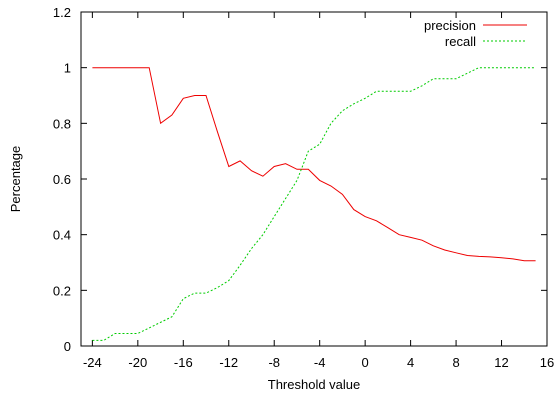 This screenshot has height=399, width=559. Describe the element at coordinates (62, 290) in the screenshot. I see `y-tick-label: 0.2` at that location.